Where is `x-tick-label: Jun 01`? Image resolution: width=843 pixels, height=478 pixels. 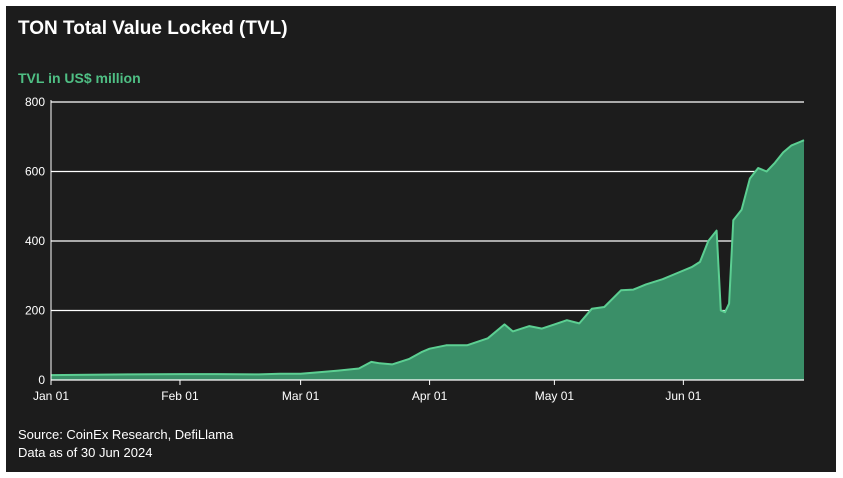 x-tick-label: Jun 01 is located at coordinates (683, 396).